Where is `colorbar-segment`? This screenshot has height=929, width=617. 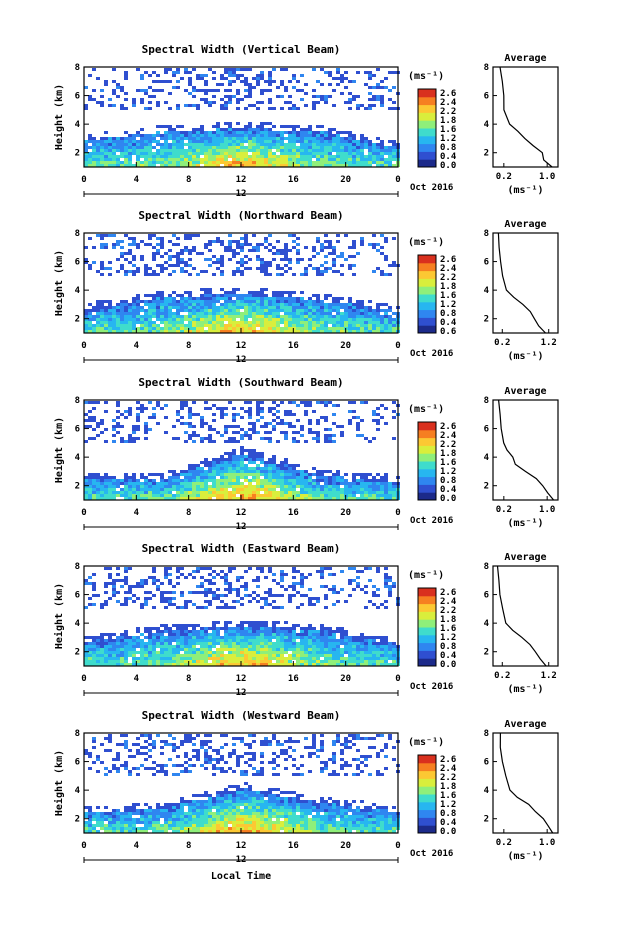 colorbar-segment is located at coordinates (427, 298).